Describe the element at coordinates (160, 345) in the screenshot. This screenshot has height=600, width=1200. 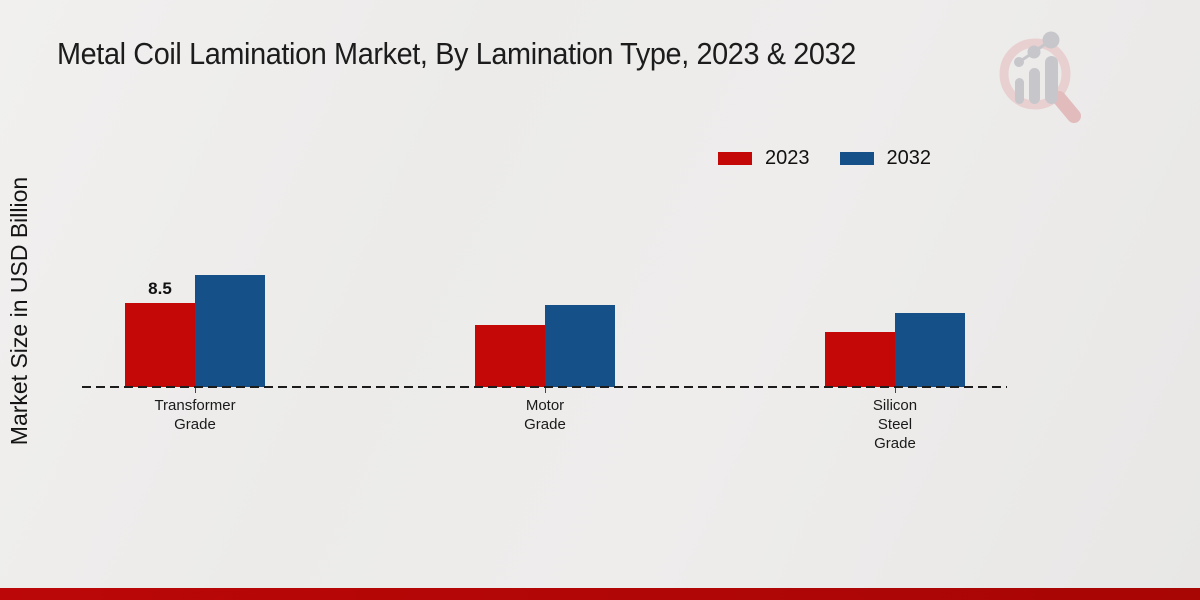
I see `bar-2023-group0` at that location.